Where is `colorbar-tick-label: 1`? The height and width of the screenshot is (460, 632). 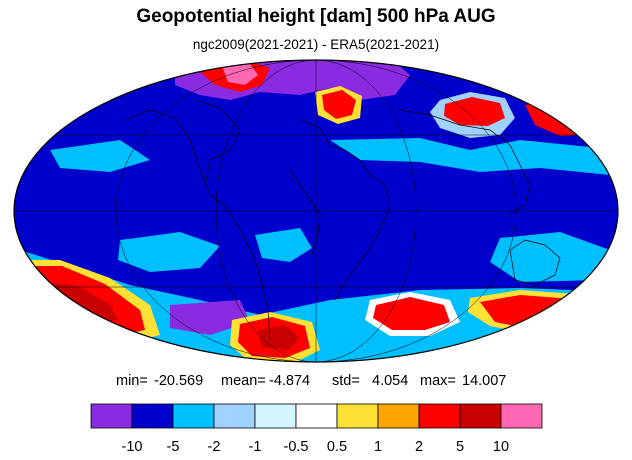
colorbar-tick-label: 1 is located at coordinates (378, 447).